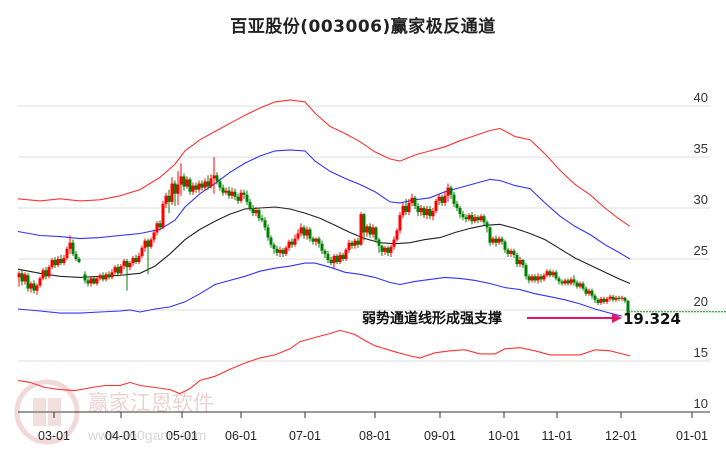 This screenshot has height=450, width=726. I want to click on x-tick-label: 01-01, so click(692, 436).